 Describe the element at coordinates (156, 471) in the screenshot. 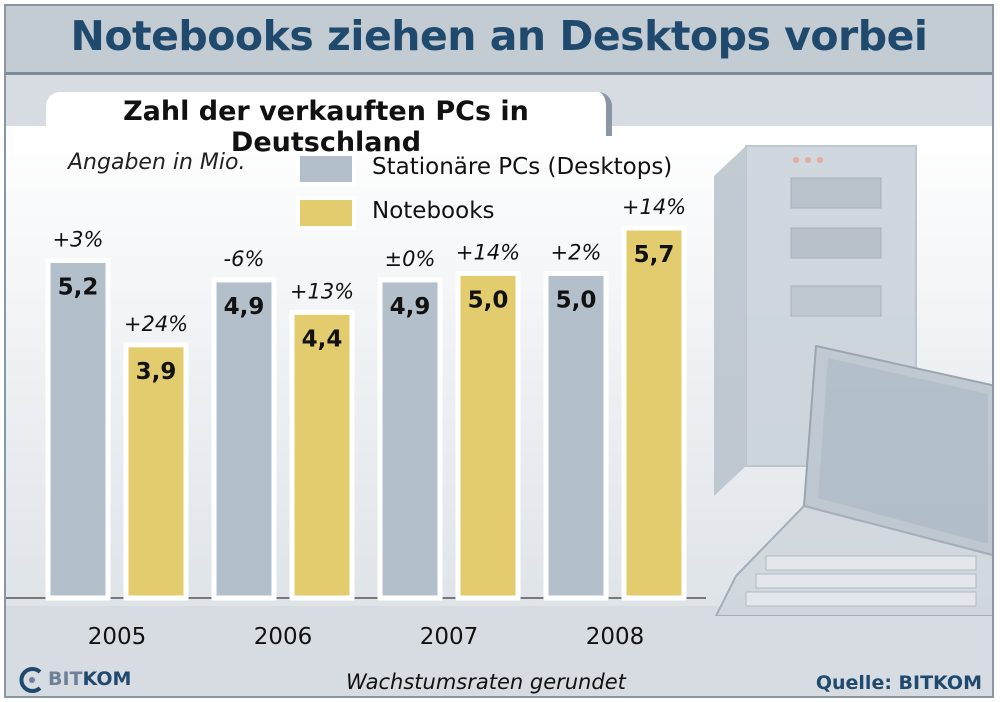

I see `bar-notebooks-2005` at that location.